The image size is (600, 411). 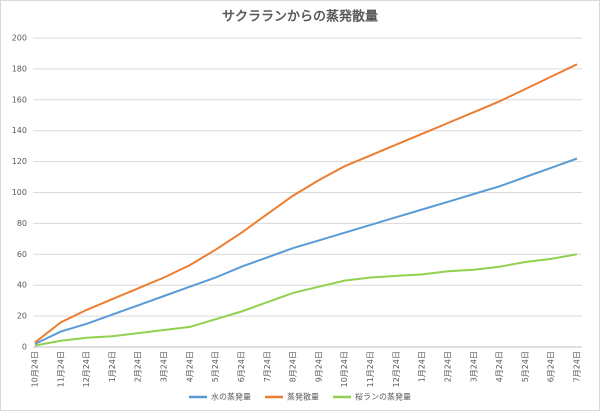 What do you see at coordinates (231, 397) in the screenshot?
I see `legend-label: 水の蒸発量` at bounding box center [231, 397].